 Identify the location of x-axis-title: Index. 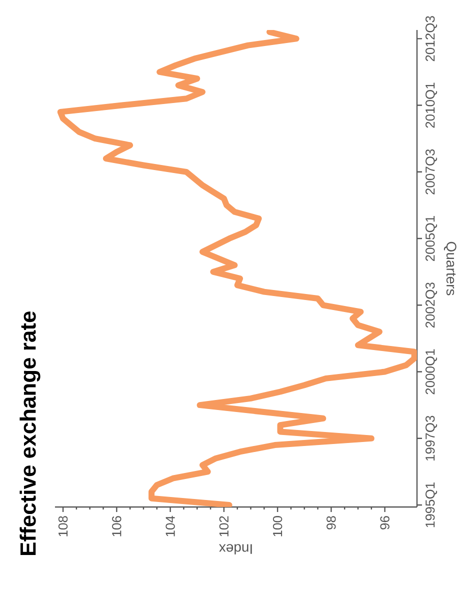
(235, 549).